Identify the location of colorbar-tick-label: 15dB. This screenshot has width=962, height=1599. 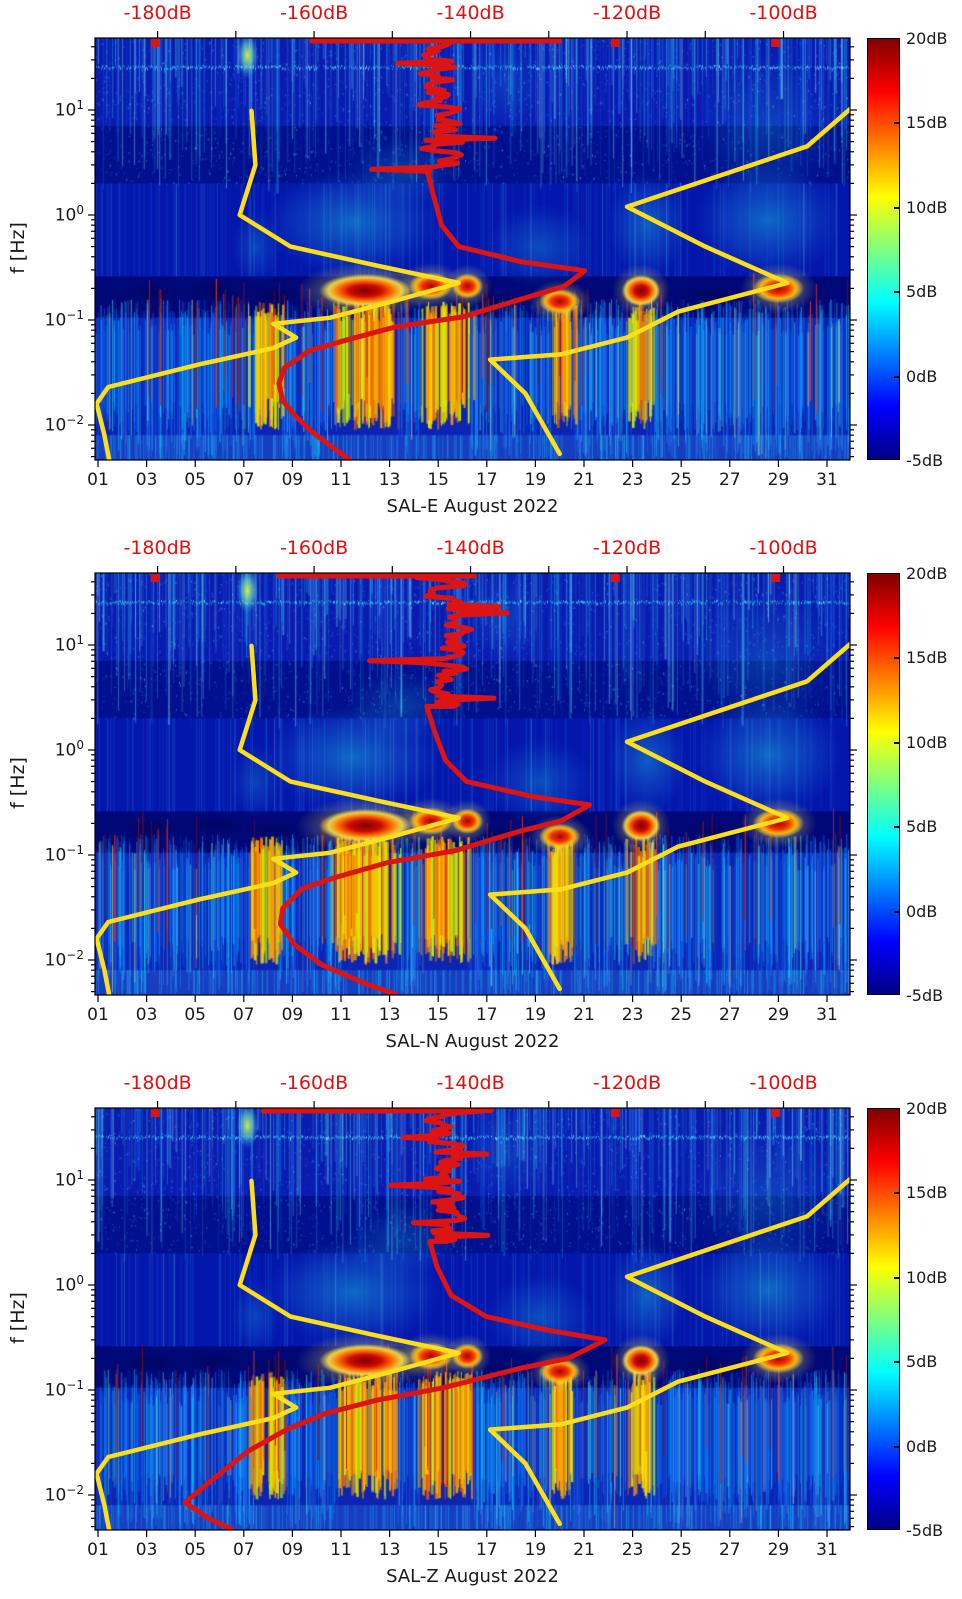
(927, 1193).